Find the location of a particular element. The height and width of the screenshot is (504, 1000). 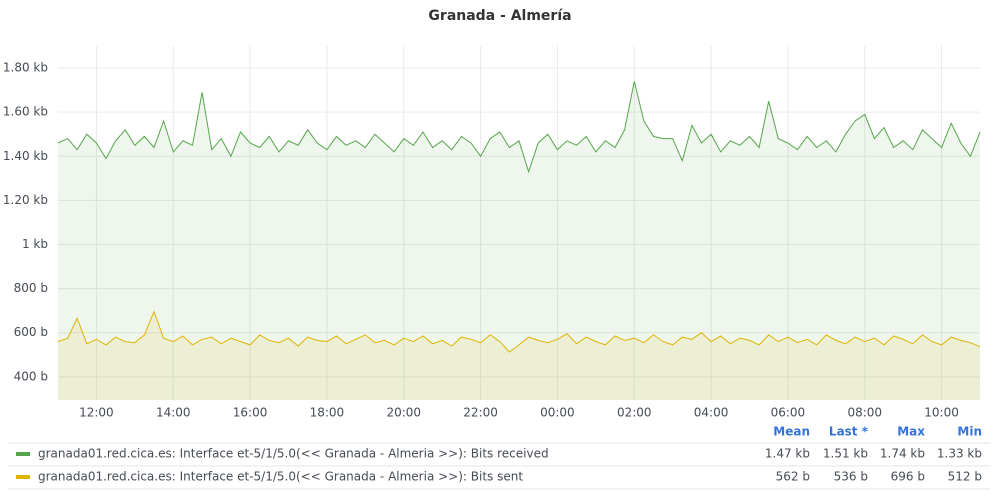

x-tick-label: 06:00 is located at coordinates (788, 413).